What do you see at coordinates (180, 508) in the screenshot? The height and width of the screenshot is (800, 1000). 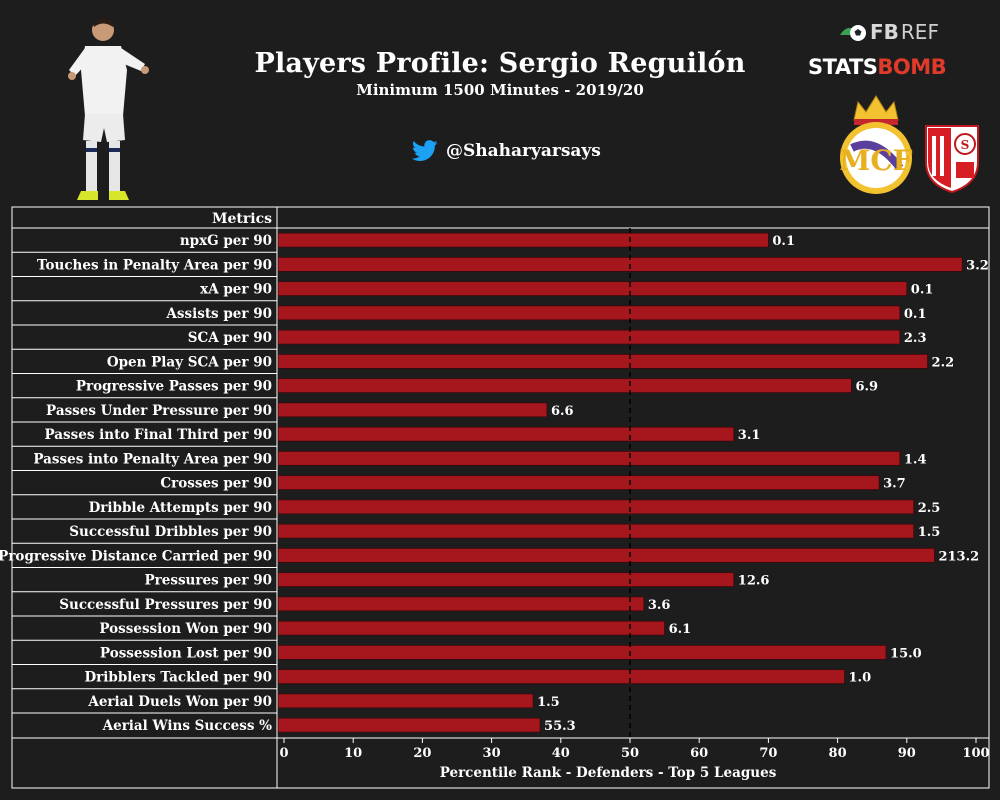 I see `metric-label: Dribble Attempts per 90` at bounding box center [180, 508].